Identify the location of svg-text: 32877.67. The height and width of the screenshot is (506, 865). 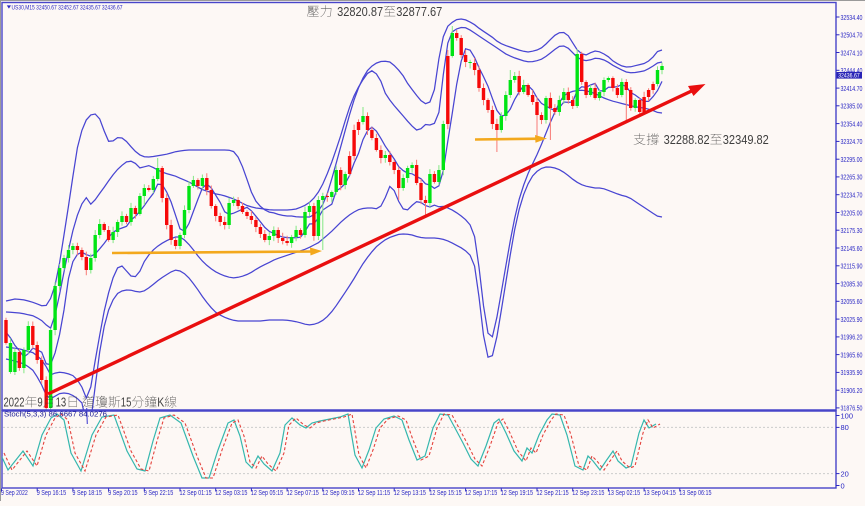
(419, 12).